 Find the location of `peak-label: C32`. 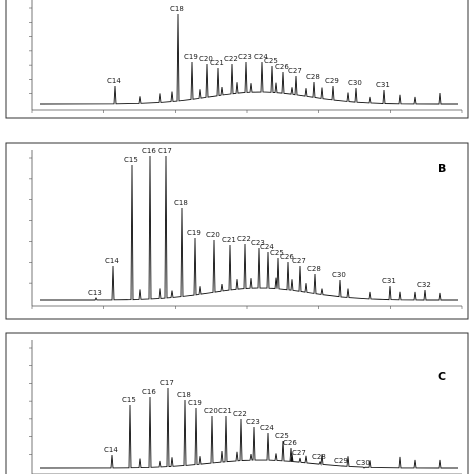

peak-label: C32 is located at coordinates (424, 285).